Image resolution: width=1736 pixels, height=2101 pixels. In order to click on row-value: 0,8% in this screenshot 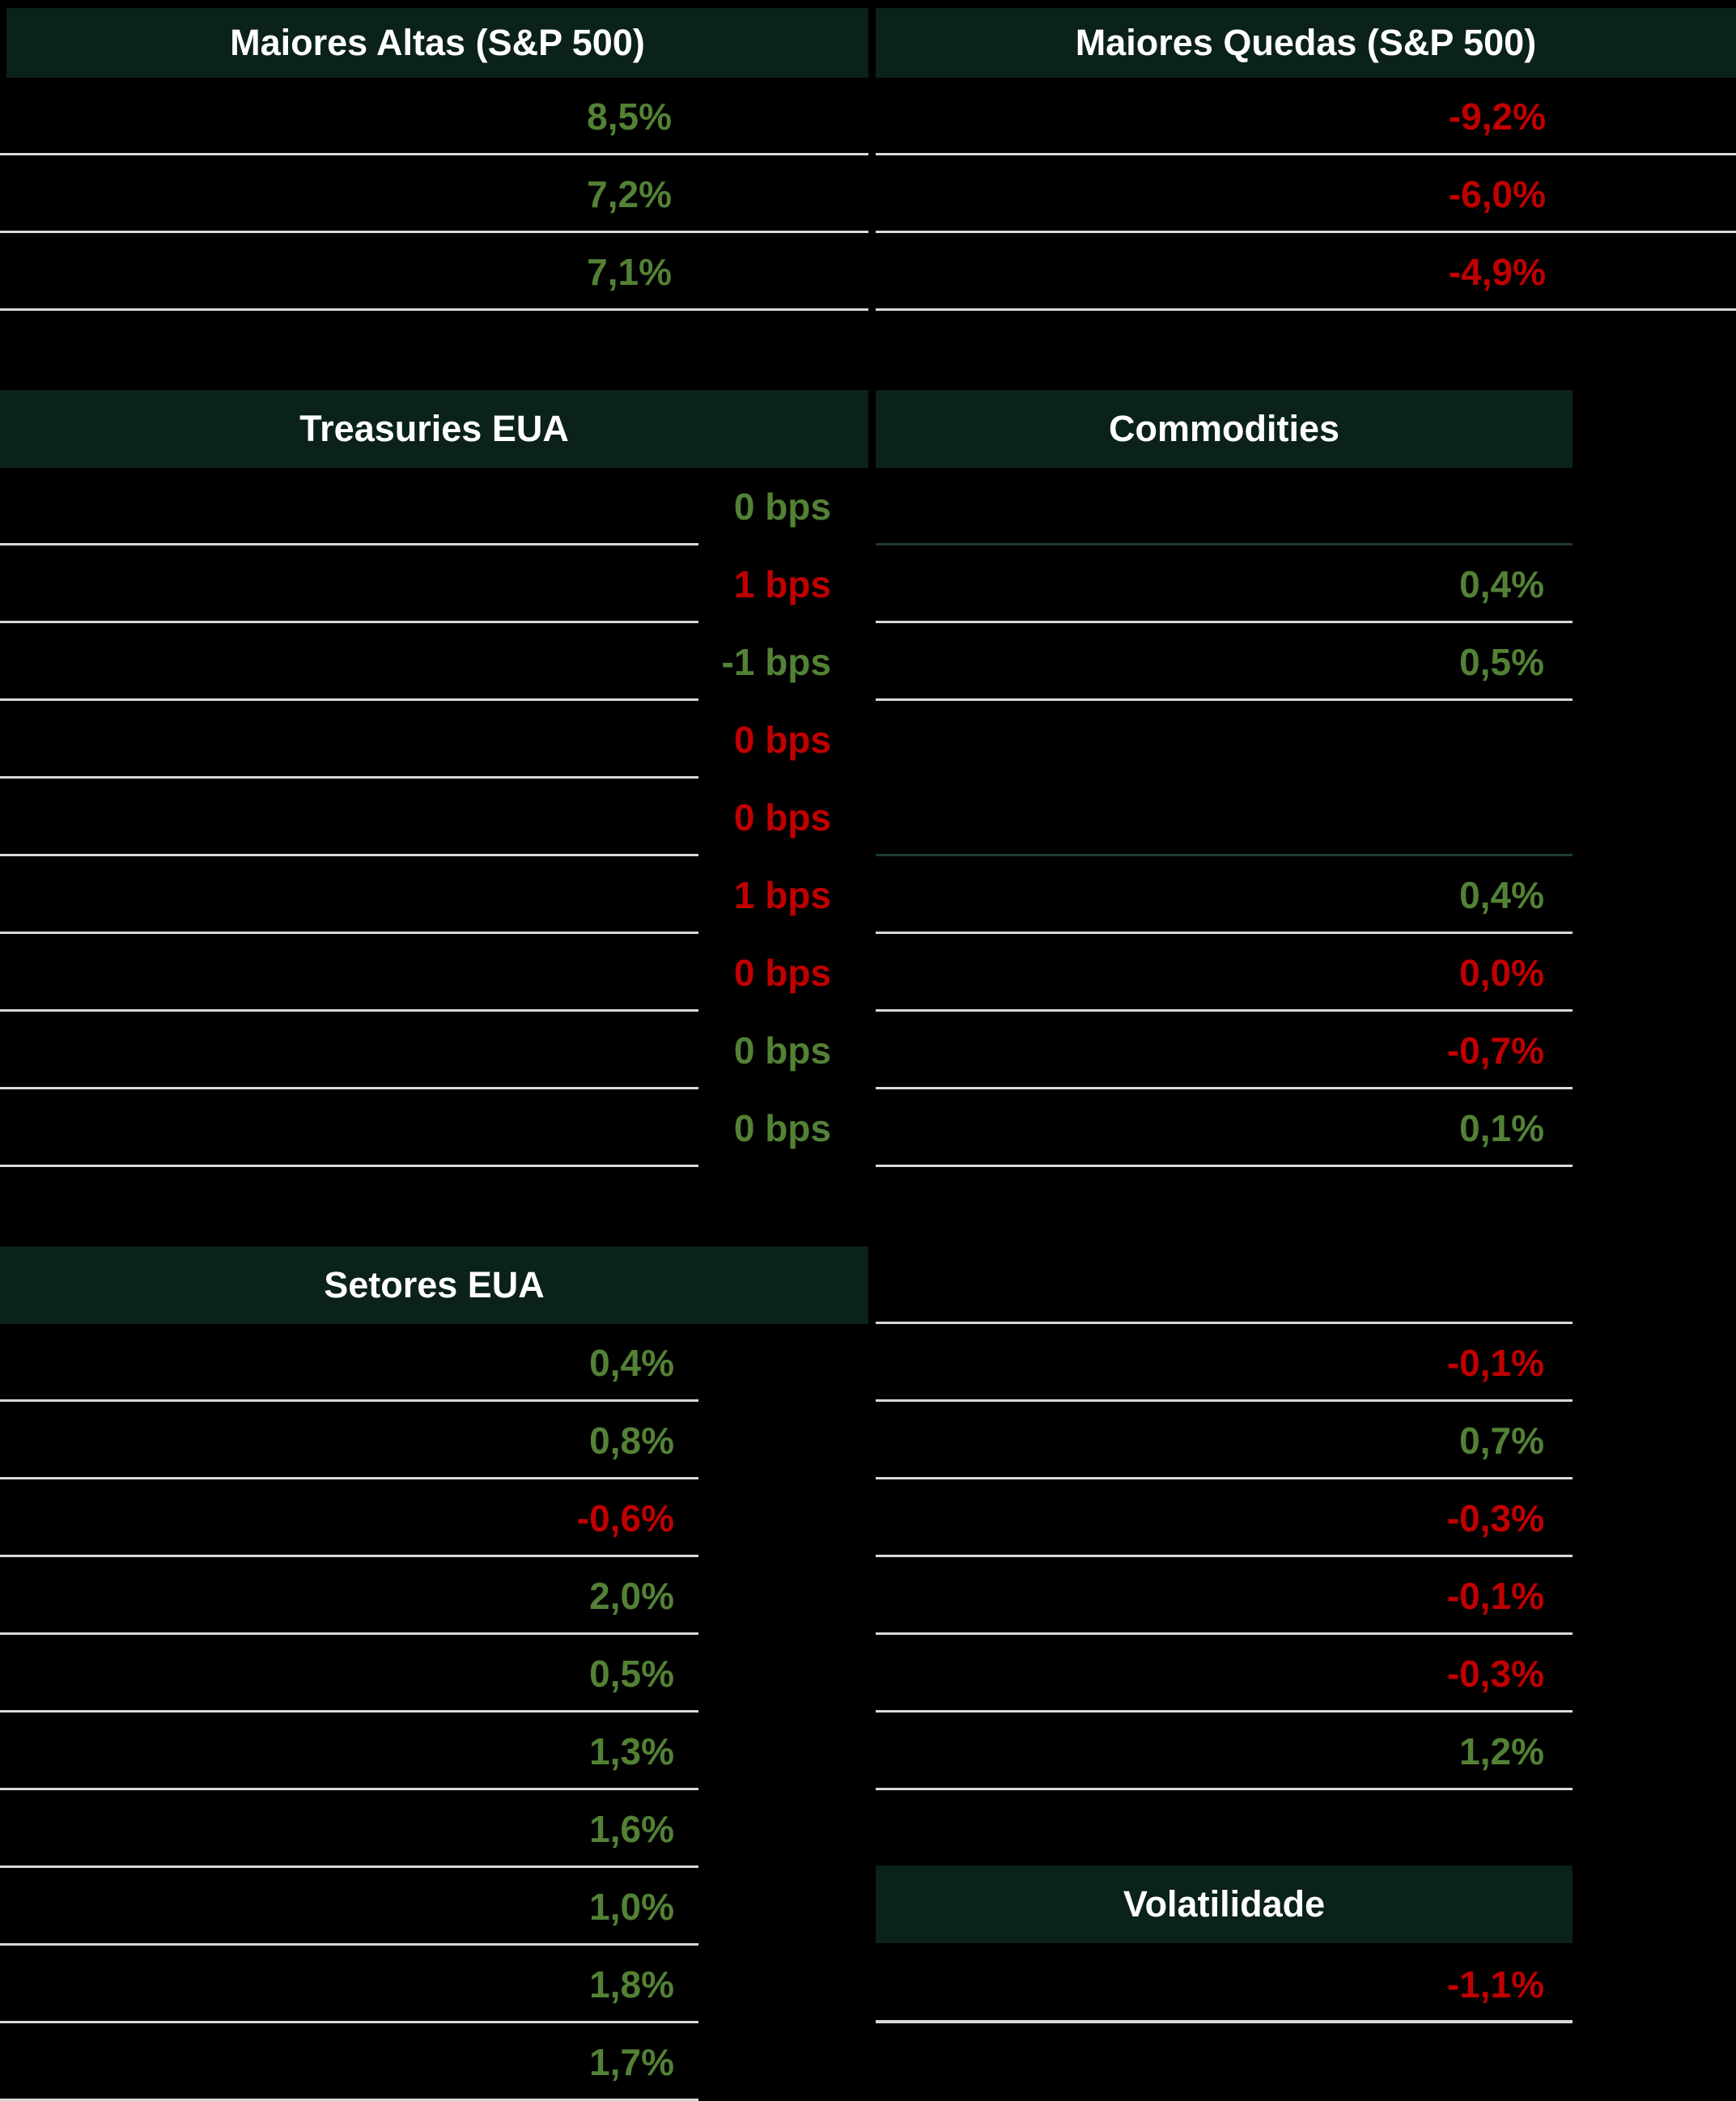, I will do `click(631, 1441)`.